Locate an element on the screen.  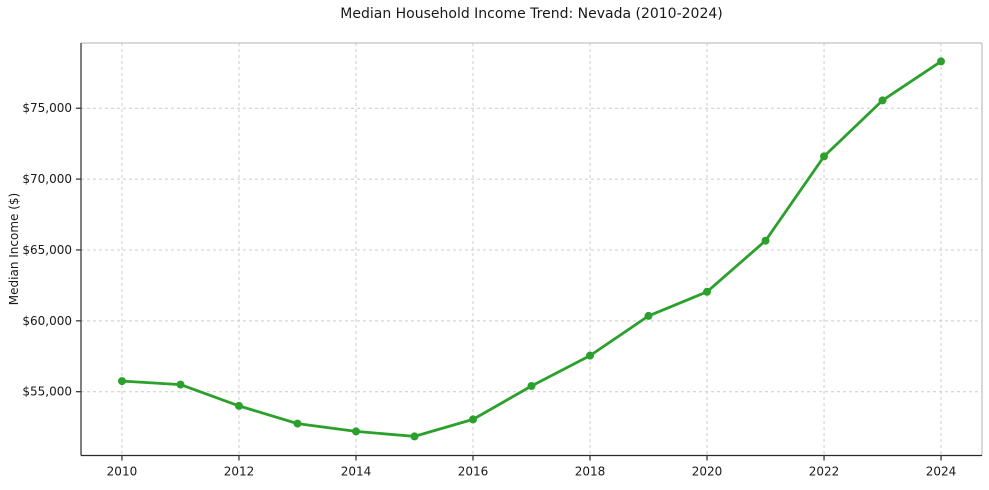
y-tick-label: $60,000 is located at coordinates (47, 321).